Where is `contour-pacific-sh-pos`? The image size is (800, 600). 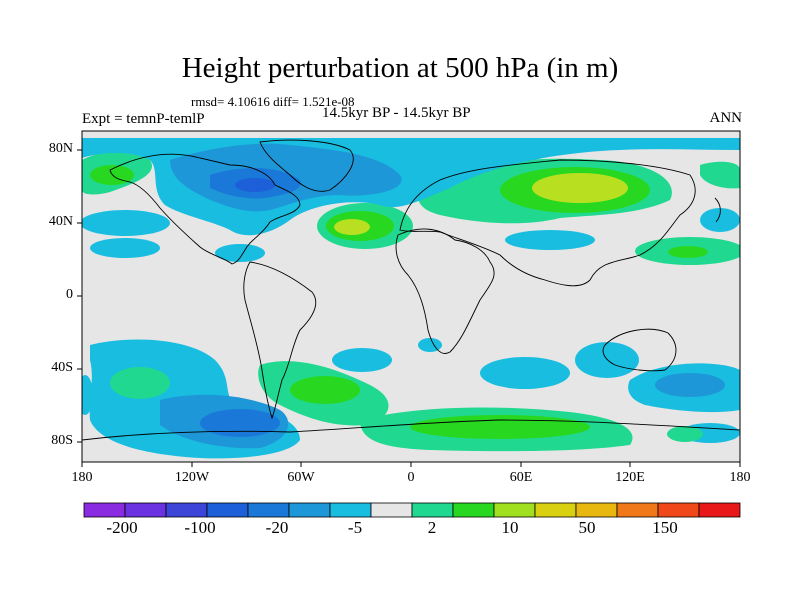
contour-pacific-sh-pos is located at coordinates (140, 383).